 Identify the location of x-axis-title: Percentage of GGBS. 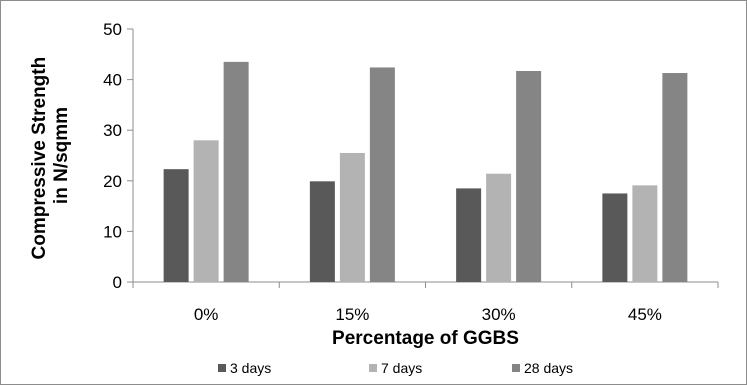
(425, 338).